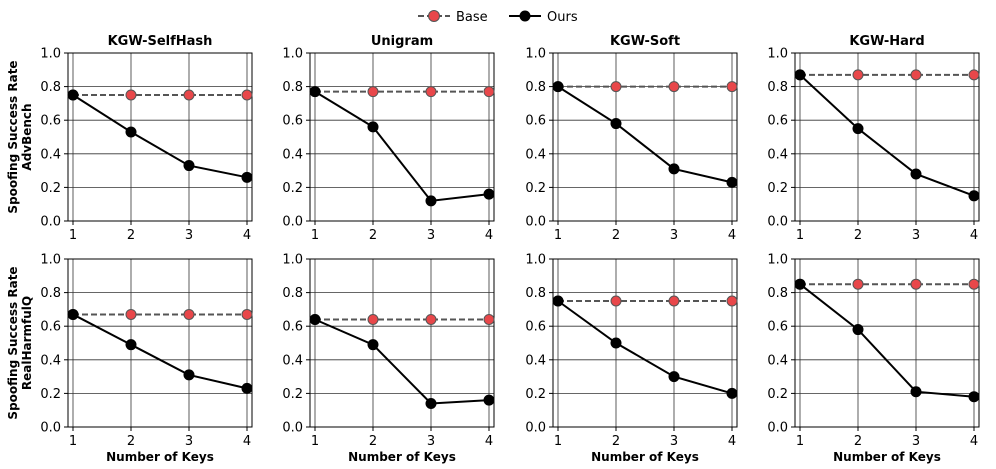 The width and height of the screenshot is (996, 469). What do you see at coordinates (645, 41) in the screenshot?
I see `subplot-title: KGW-Soft` at bounding box center [645, 41].